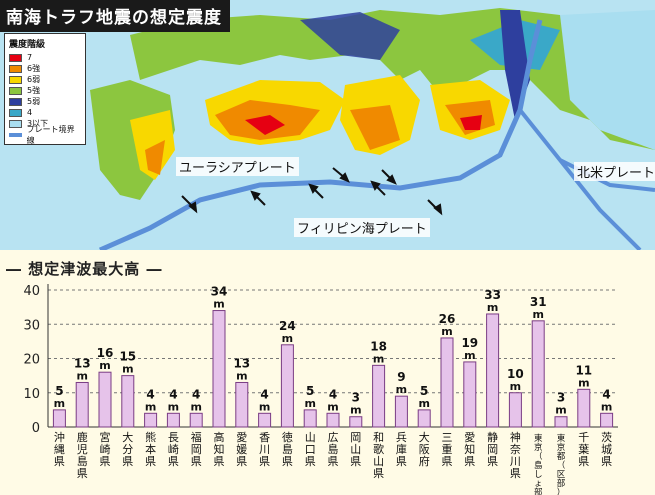  What do you see at coordinates (219, 292) in the screenshot?
I see `bar-value-label: 34` at bounding box center [219, 292].